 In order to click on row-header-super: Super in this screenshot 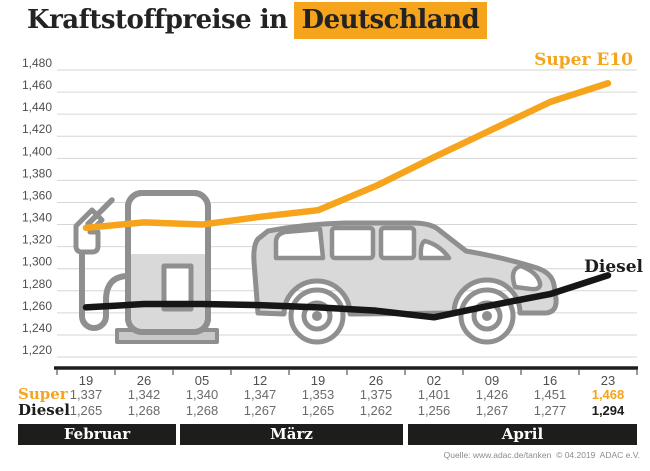, I will do `click(43, 394)`.